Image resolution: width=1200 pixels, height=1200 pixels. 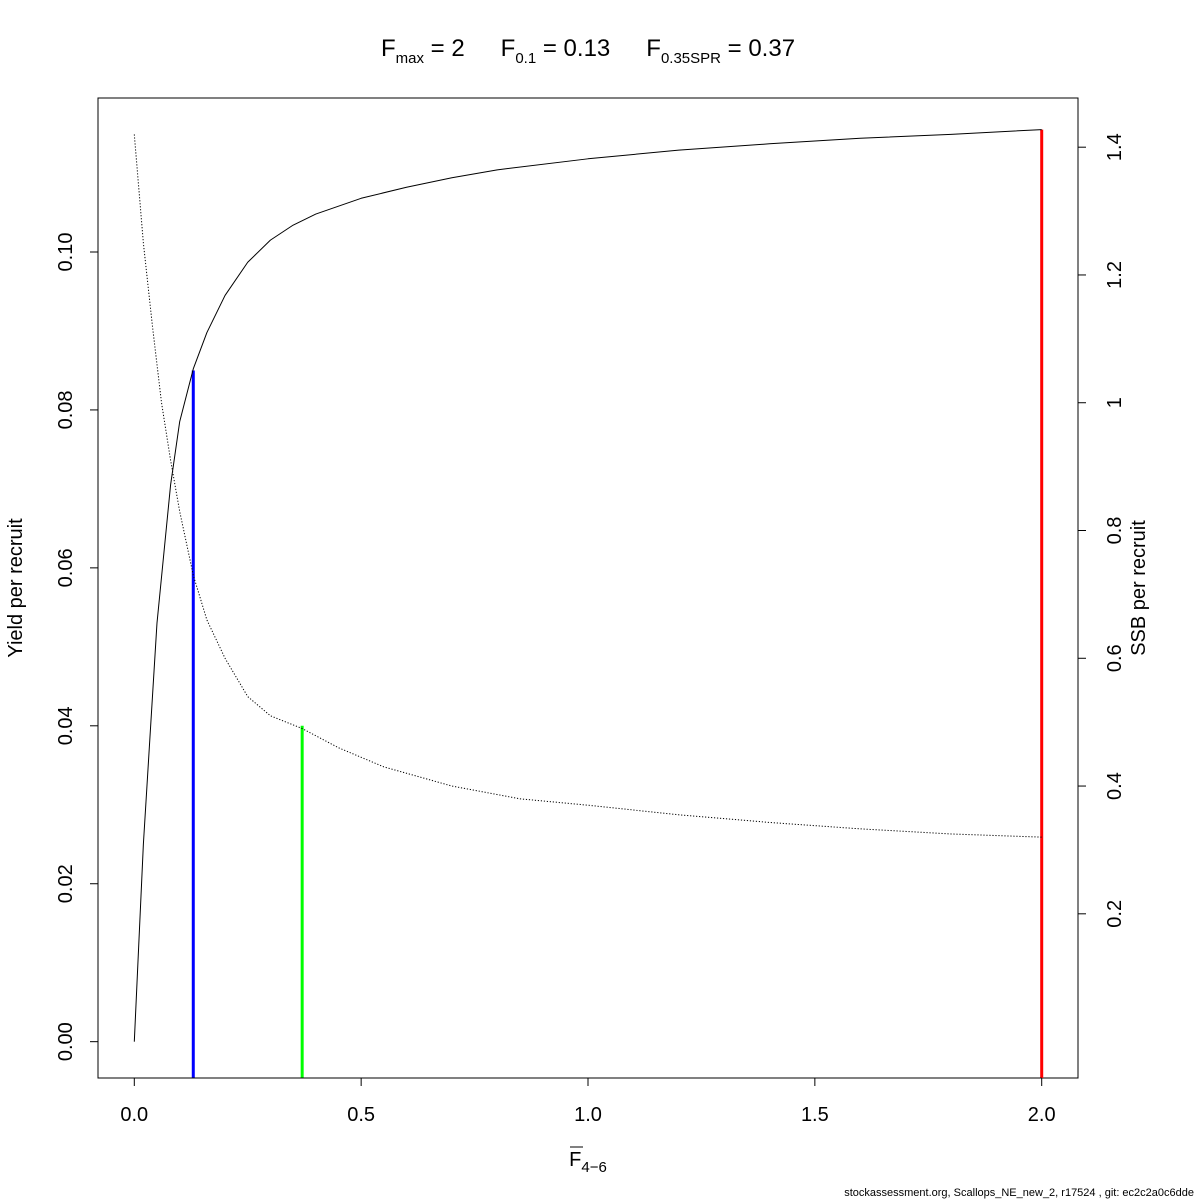 I want to click on y-axis: 0.00 0.02 0.04 0.06 0.08 0.10, so click(x=77, y=647).